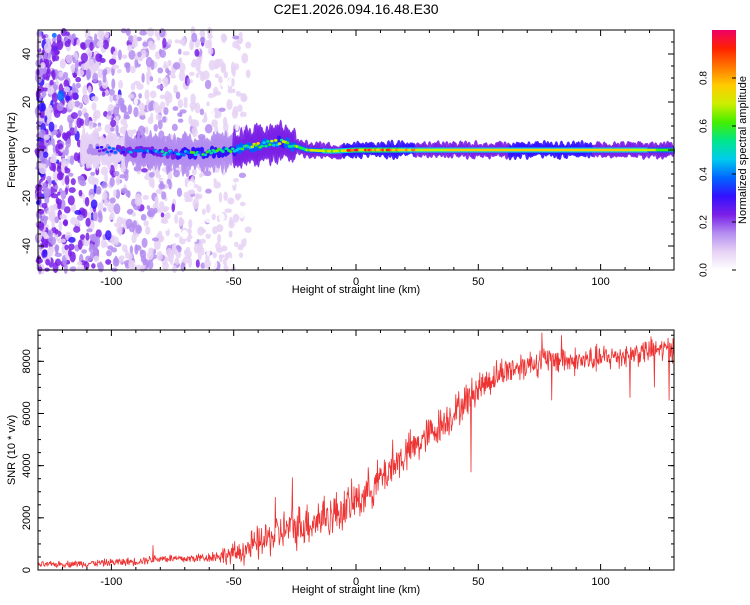  I want to click on figure-title: C2E1.2026.094.16.48.E30, so click(355, 9).